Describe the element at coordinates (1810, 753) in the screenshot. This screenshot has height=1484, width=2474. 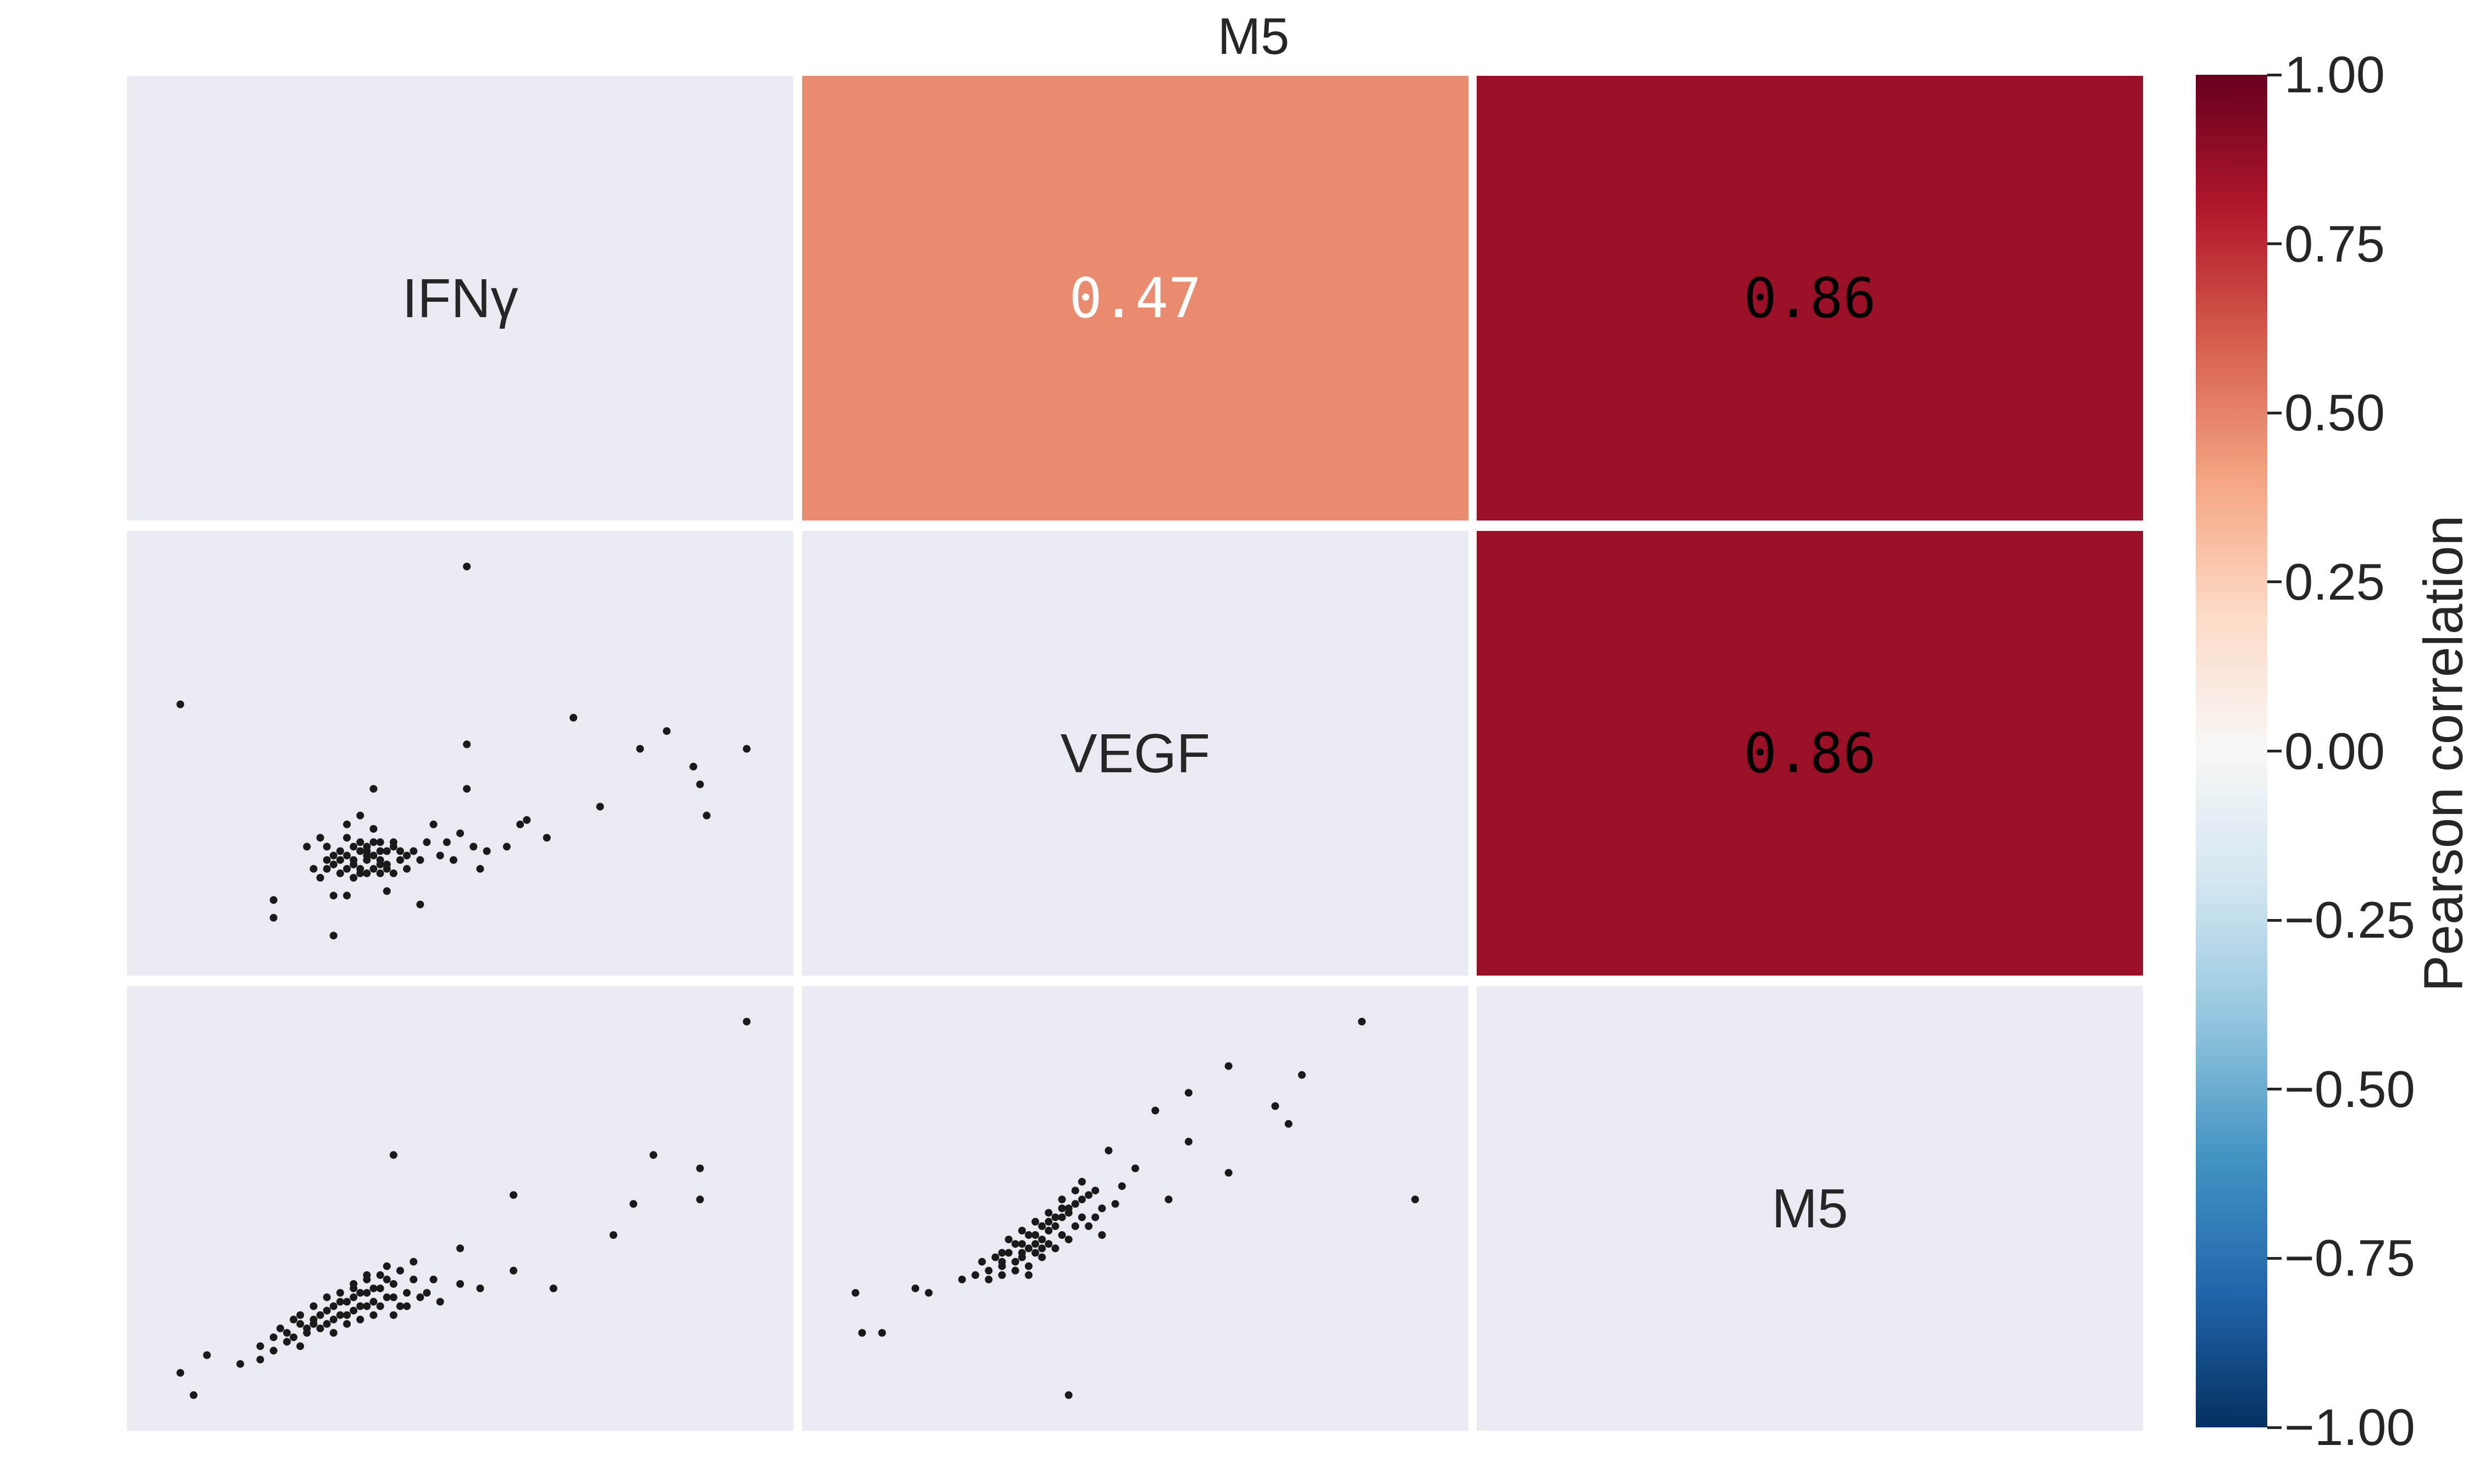
I see `corr-value-vegf-m5: 0.86` at that location.